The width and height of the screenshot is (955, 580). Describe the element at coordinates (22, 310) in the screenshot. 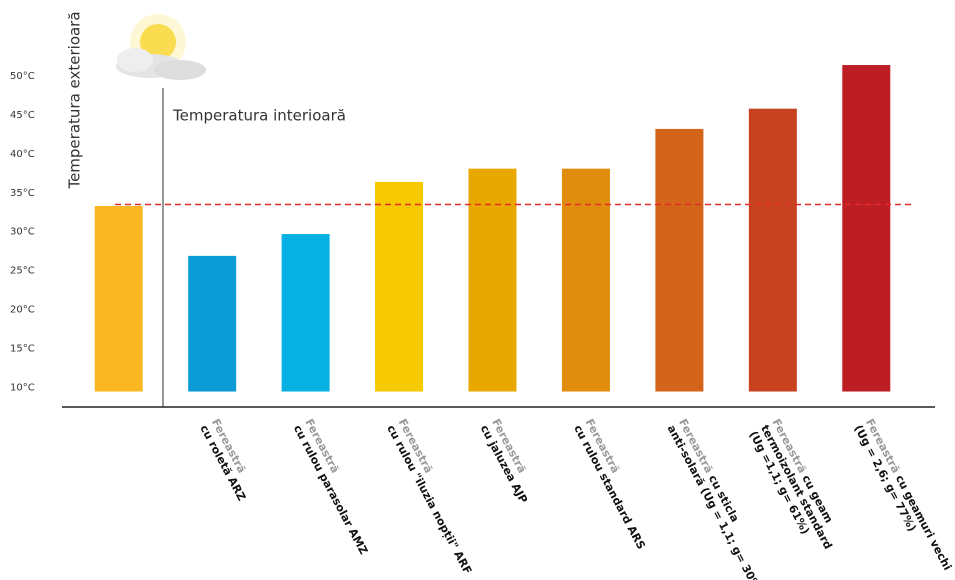

I see `y-tick-label: 20°C` at that location.